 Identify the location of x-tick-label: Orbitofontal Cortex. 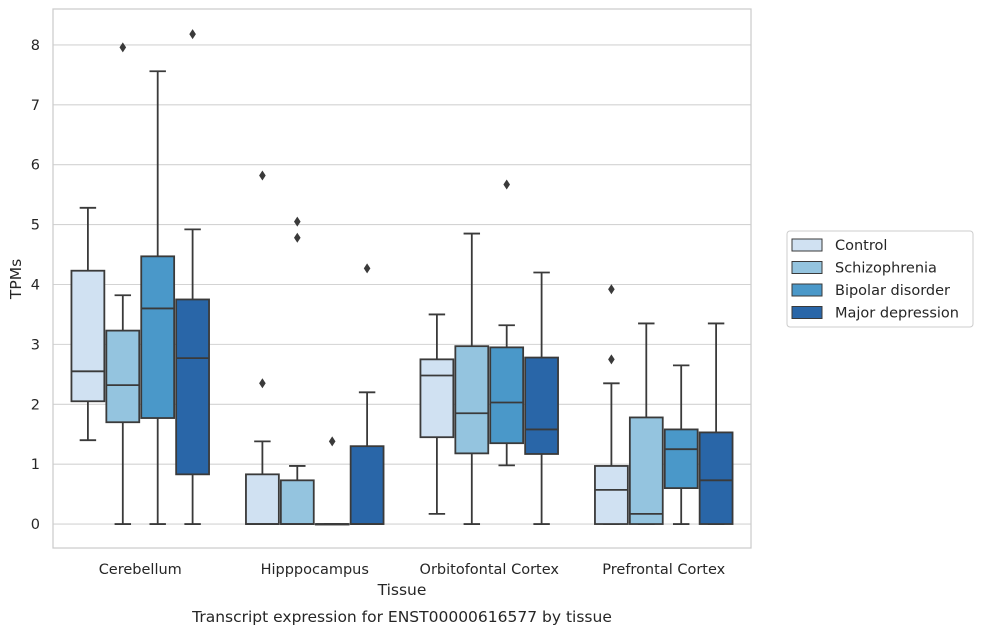
(490, 570).